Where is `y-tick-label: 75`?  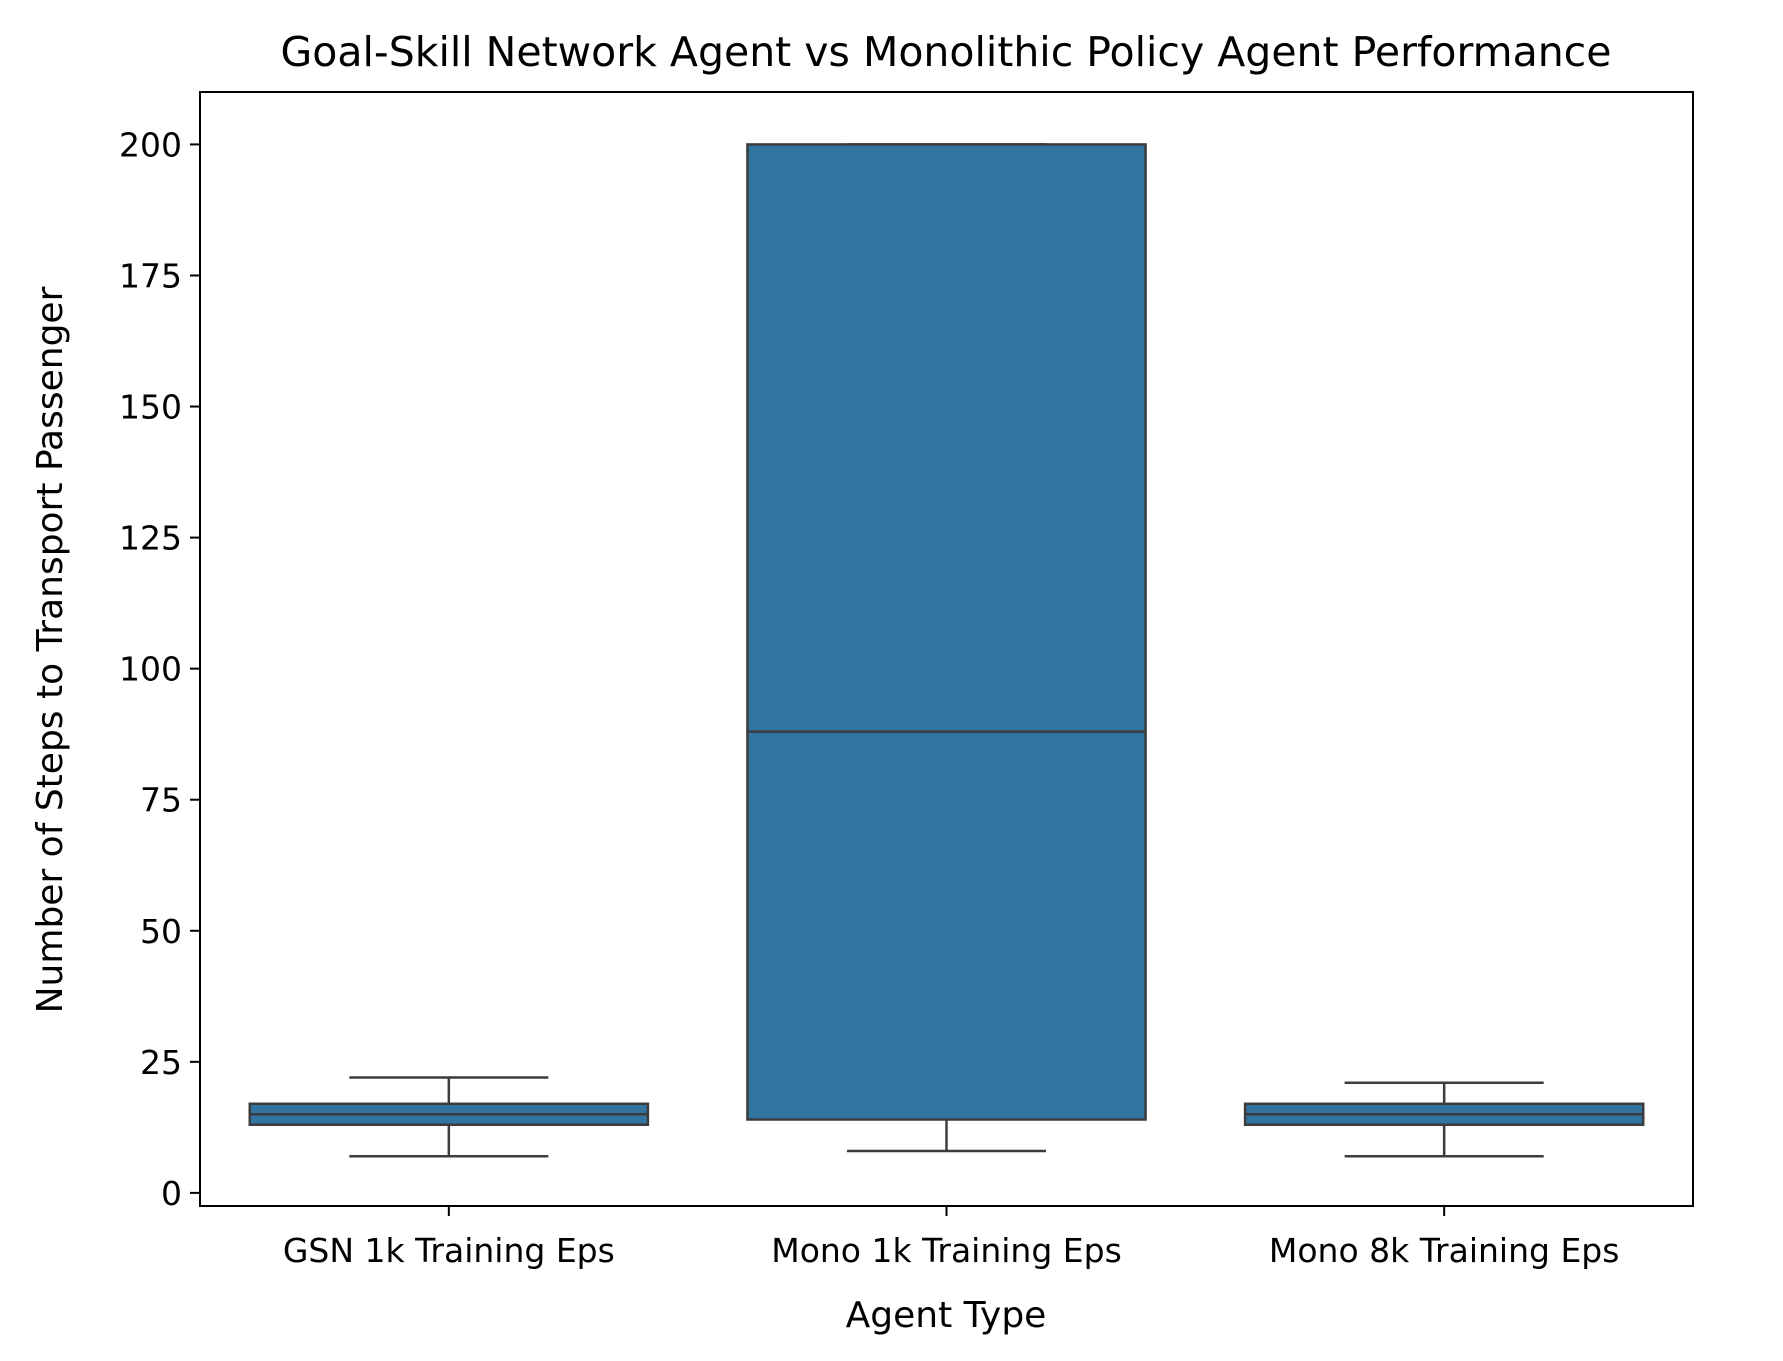 y-tick-label: 75 is located at coordinates (161, 800).